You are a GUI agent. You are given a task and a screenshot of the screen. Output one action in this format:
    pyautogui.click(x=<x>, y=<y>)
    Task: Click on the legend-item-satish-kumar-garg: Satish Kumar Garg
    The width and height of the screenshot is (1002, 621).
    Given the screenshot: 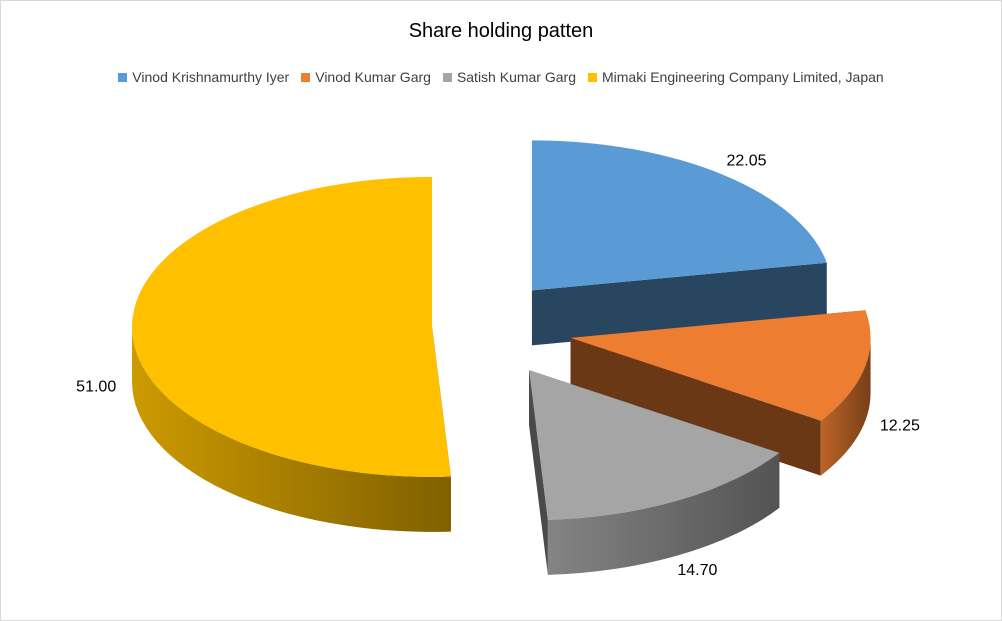 What is the action you would take?
    pyautogui.click(x=509, y=77)
    